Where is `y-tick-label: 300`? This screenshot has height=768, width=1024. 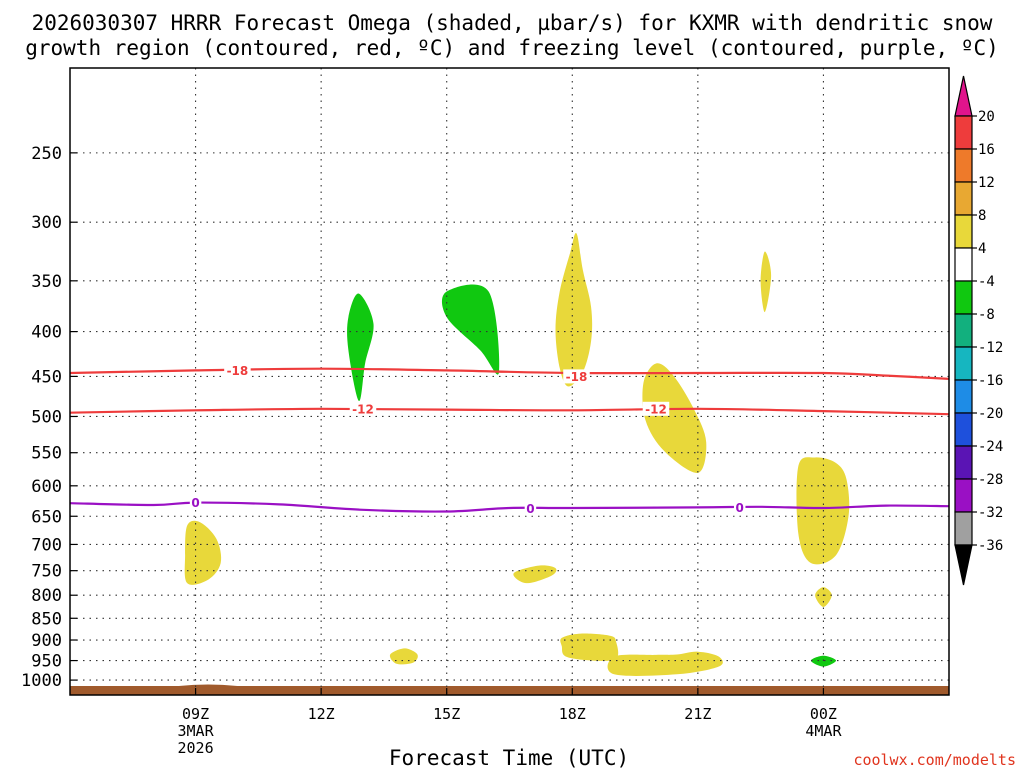 y-tick-label: 300 is located at coordinates (46, 223).